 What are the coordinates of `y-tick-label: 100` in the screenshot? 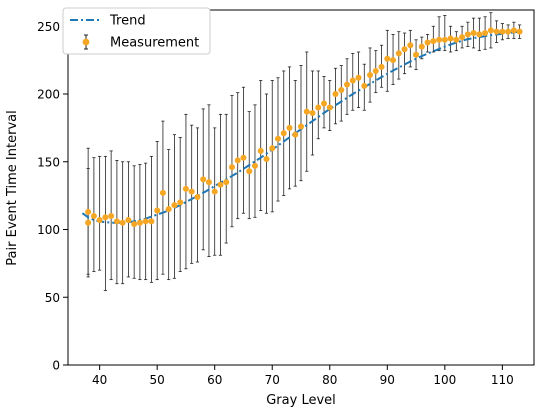 It's located at (48, 230).